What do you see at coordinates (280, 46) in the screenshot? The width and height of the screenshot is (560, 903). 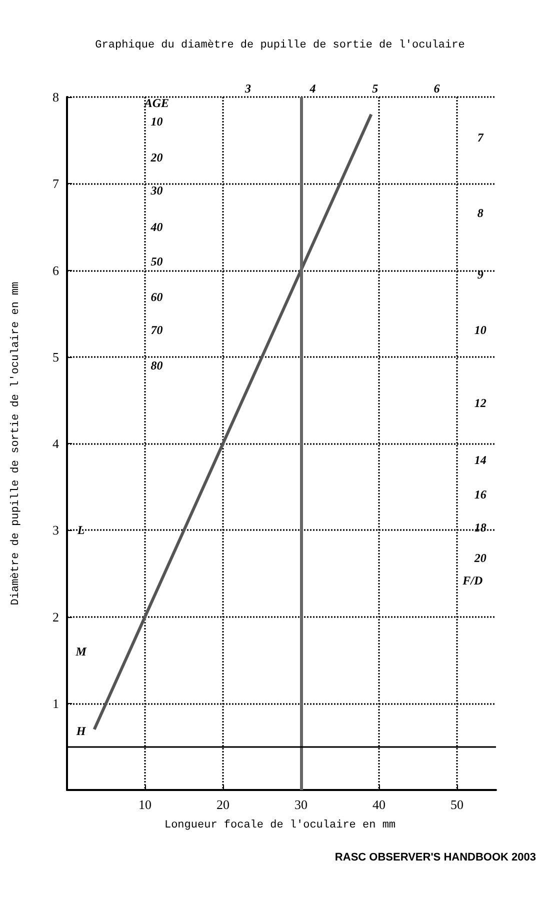 I see `chart-title: Graphique du diamètre de pupille de sortie de l'oculaire` at bounding box center [280, 46].